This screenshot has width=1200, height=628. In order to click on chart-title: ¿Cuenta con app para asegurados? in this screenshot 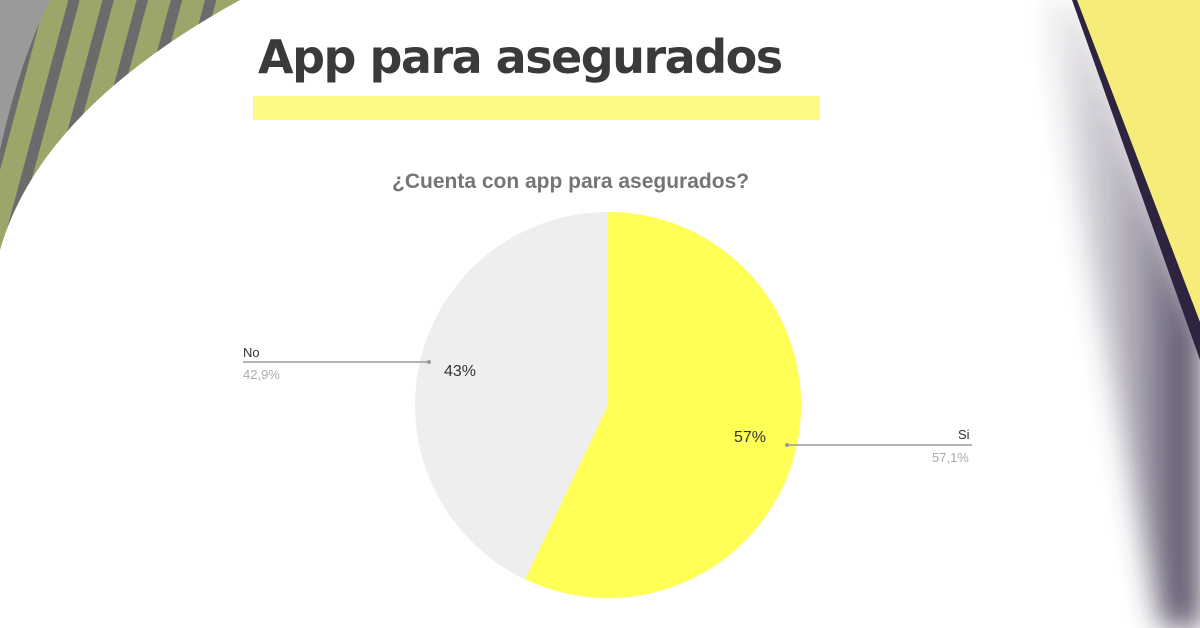, I will do `click(571, 181)`.